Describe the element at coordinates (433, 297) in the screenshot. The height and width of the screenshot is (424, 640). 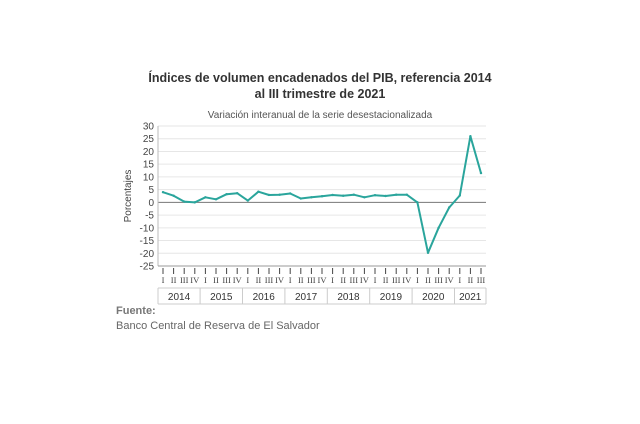
I see `x-year-label: 2020` at that location.